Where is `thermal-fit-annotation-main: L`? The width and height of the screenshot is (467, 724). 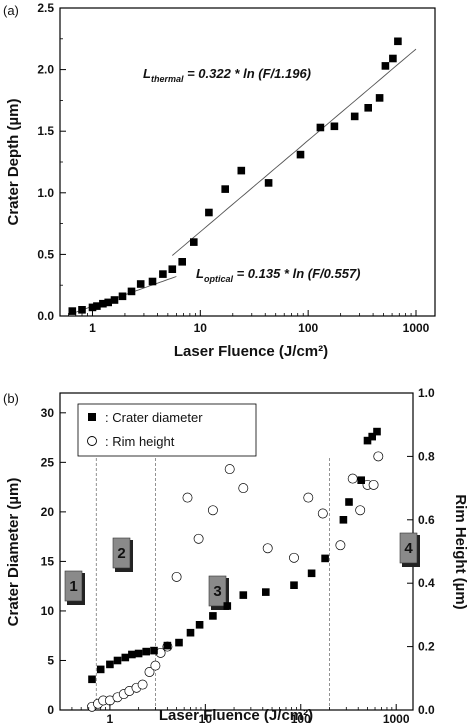
thermal-fit-annotation-main: L is located at coordinates (147, 73).